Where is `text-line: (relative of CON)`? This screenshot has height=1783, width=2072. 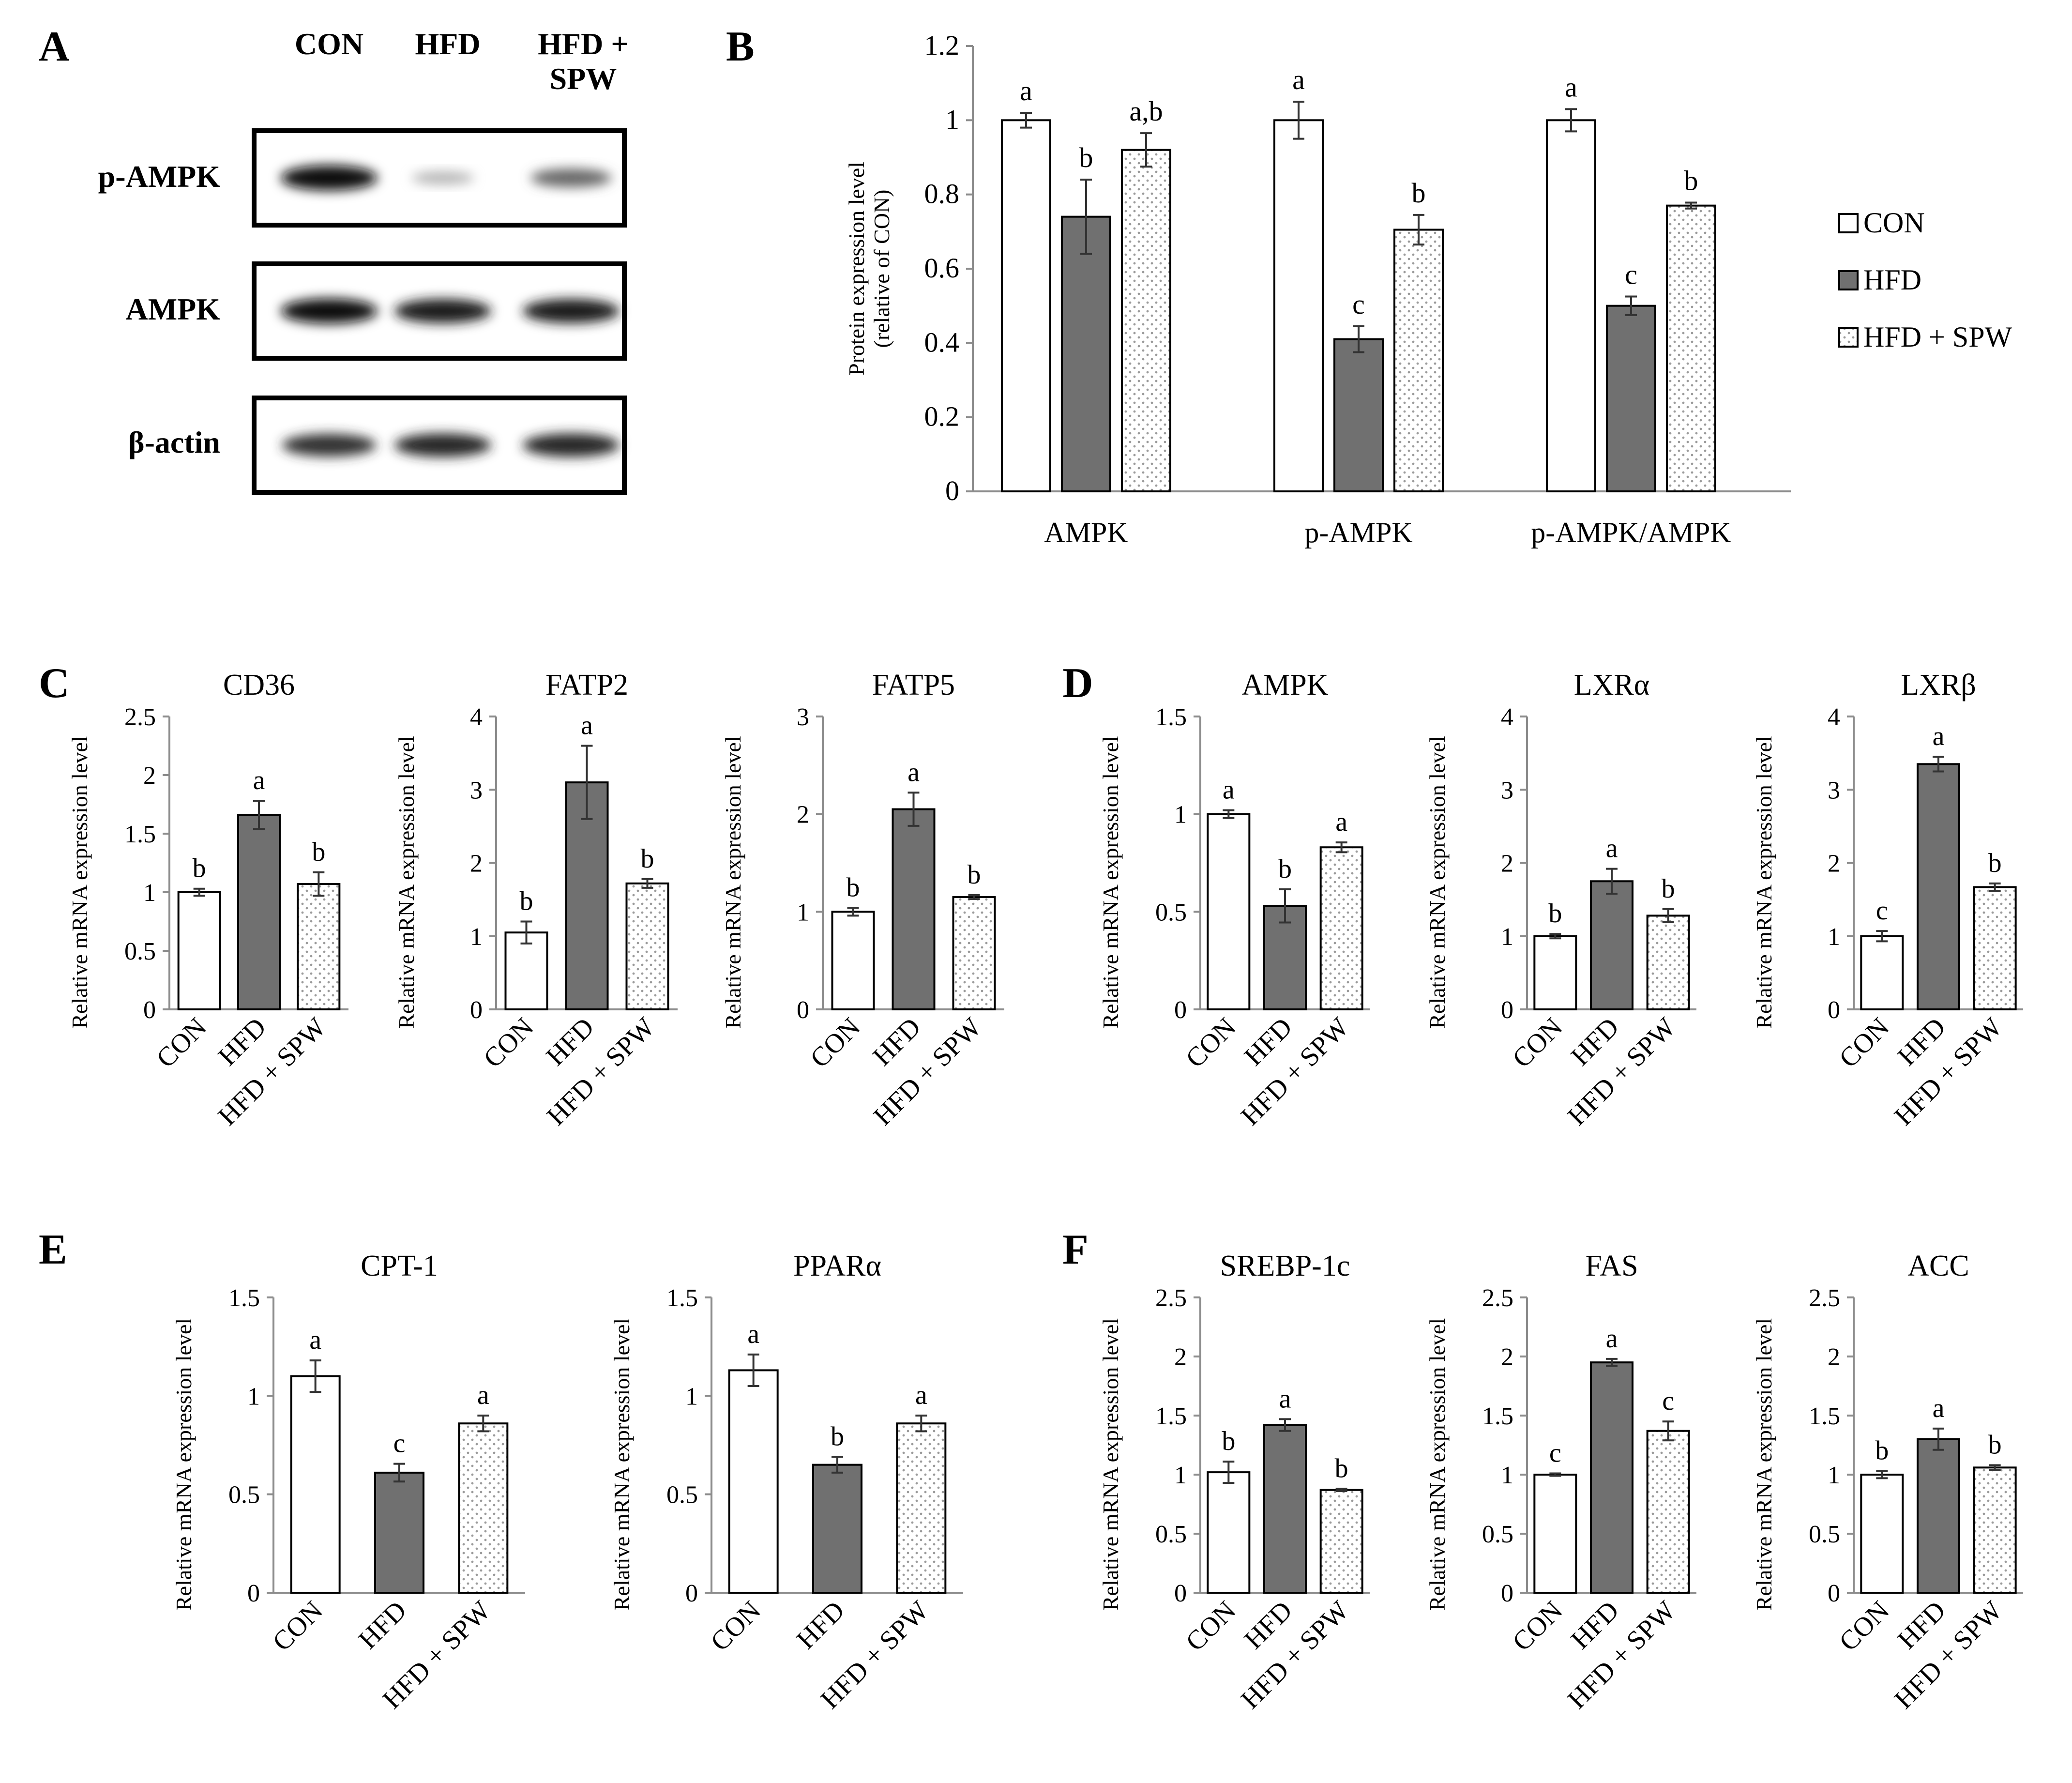
text-line: (relative of CON) is located at coordinates (882, 269).